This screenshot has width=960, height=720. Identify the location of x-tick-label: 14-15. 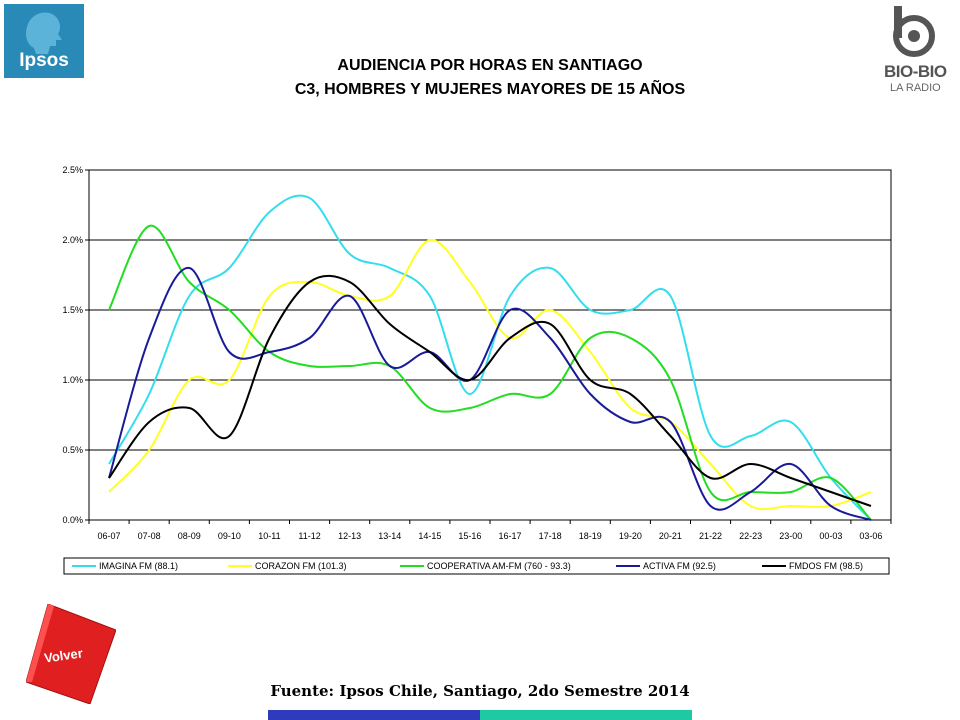
(429, 536).